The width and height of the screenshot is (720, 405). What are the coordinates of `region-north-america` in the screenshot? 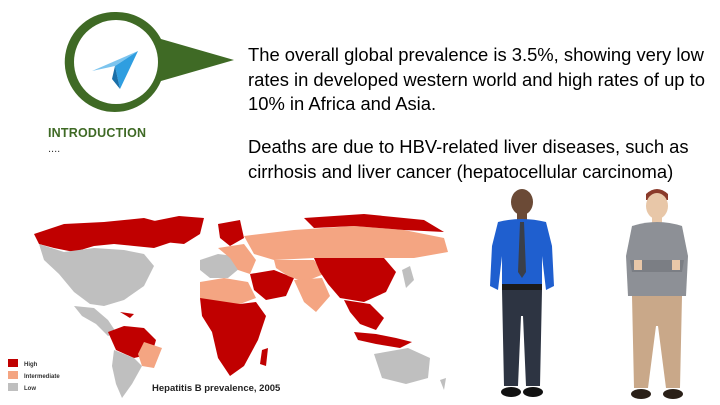 It's located at (96, 275).